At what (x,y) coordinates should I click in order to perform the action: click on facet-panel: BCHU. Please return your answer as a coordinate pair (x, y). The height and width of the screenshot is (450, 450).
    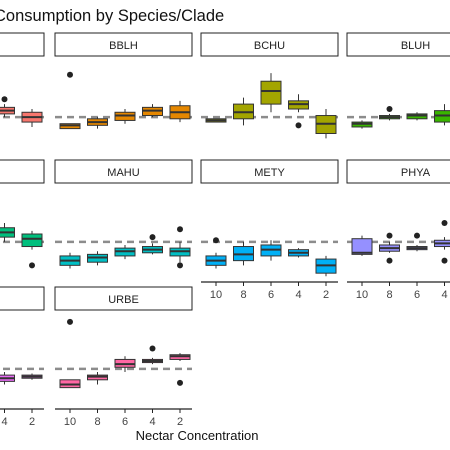
    Looking at the image, I should click on (269, 85).